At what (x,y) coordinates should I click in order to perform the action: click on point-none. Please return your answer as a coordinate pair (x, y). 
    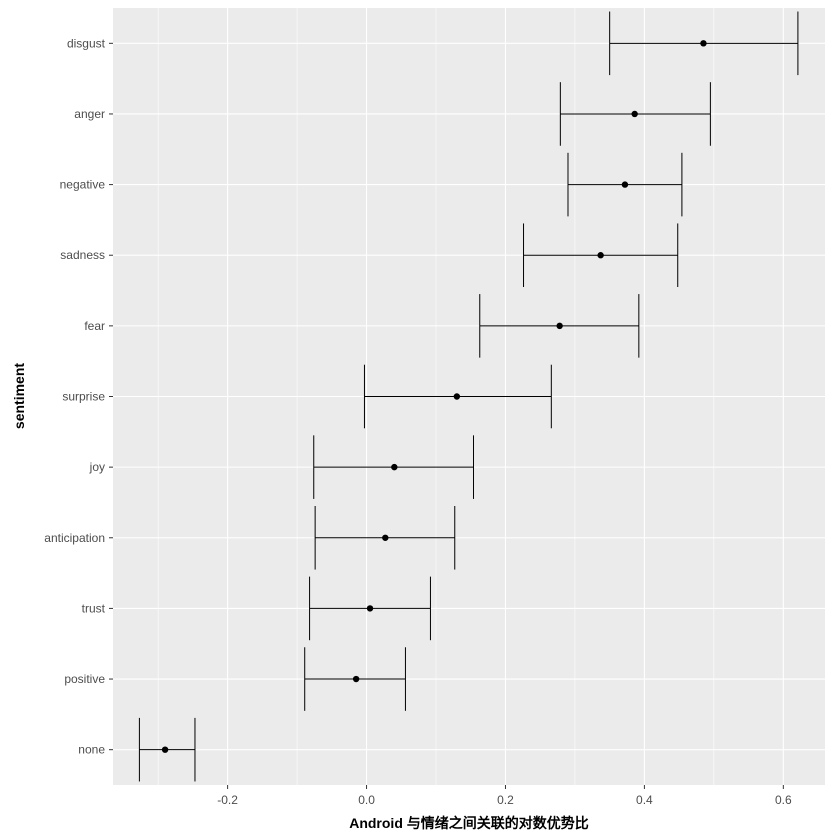
    Looking at the image, I should click on (165, 749).